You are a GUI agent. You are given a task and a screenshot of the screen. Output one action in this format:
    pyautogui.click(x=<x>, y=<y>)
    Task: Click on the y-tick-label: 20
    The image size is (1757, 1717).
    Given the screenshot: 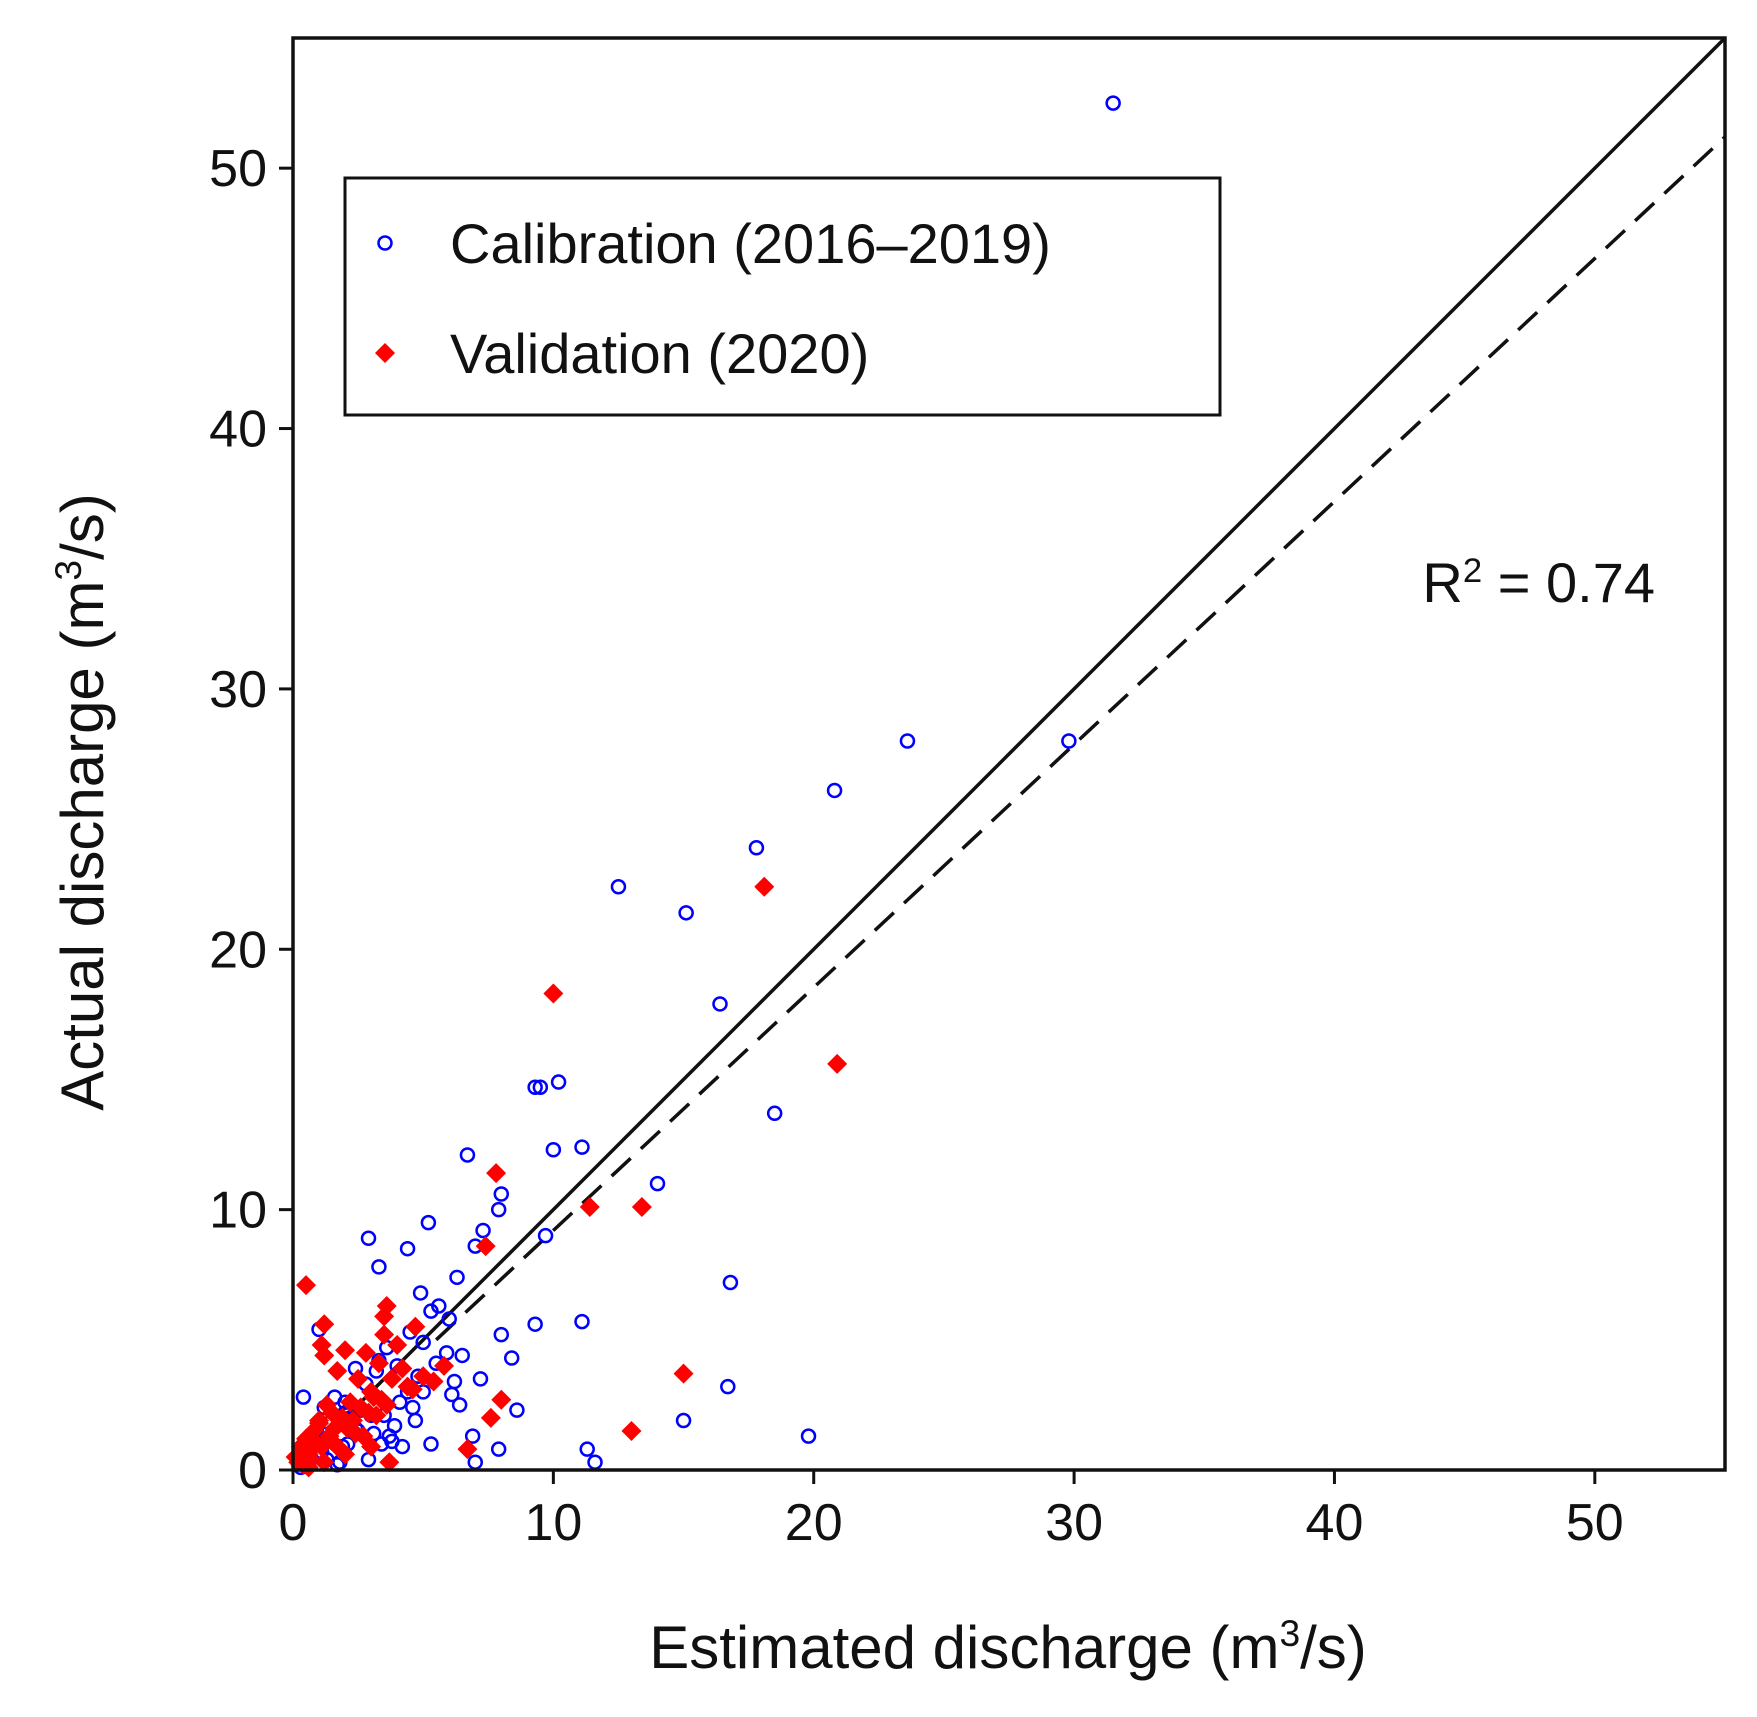 What is the action you would take?
    pyautogui.click(x=238, y=950)
    